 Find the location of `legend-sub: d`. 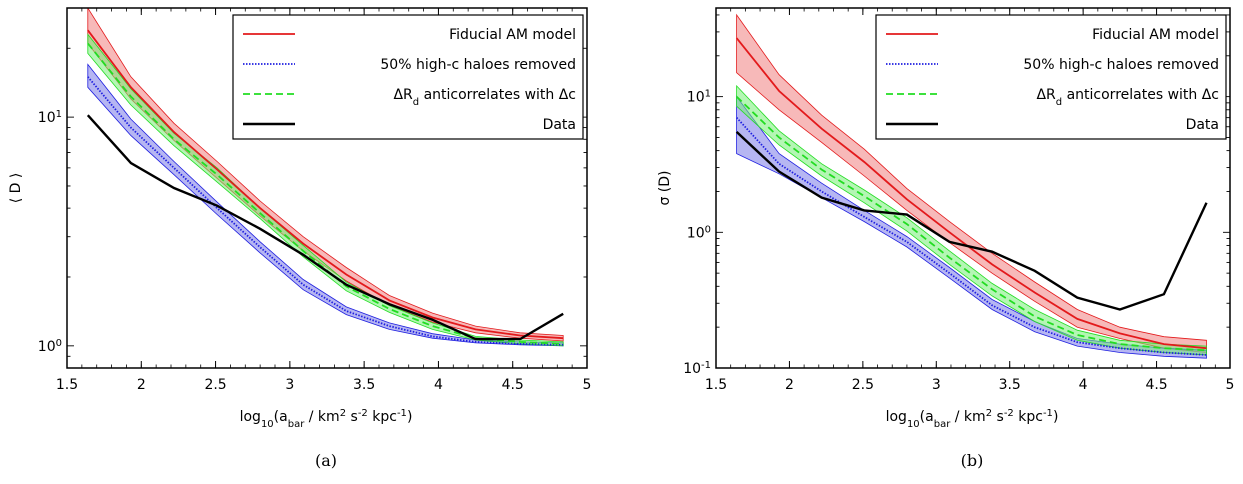

legend-sub: d is located at coordinates (1059, 102).